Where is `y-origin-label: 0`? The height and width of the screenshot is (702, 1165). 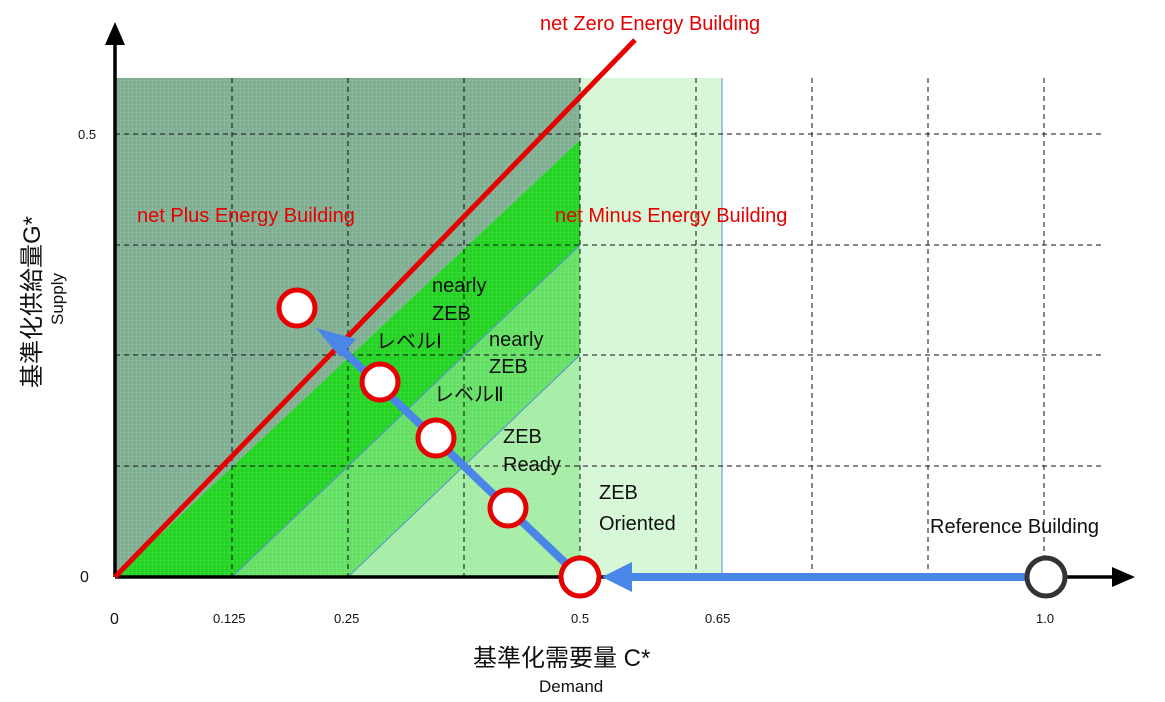 y-origin-label: 0 is located at coordinates (84, 577).